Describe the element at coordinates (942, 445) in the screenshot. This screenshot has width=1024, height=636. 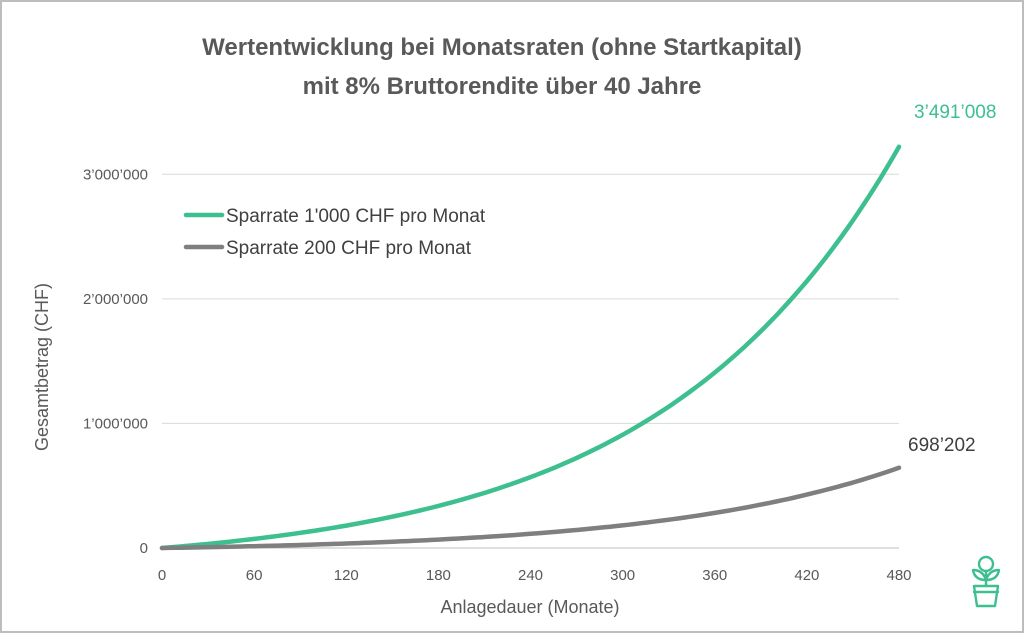
I see `end-label-series-2: 698’202` at that location.